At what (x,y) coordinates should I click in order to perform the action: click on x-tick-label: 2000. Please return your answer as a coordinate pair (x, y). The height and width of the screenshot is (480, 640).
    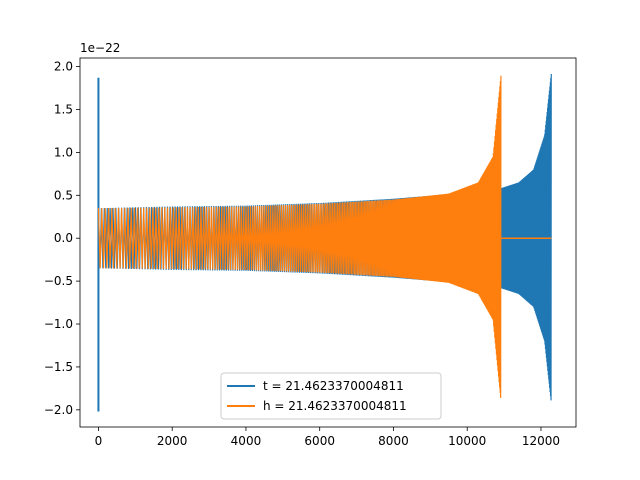
    Looking at the image, I should click on (172, 441).